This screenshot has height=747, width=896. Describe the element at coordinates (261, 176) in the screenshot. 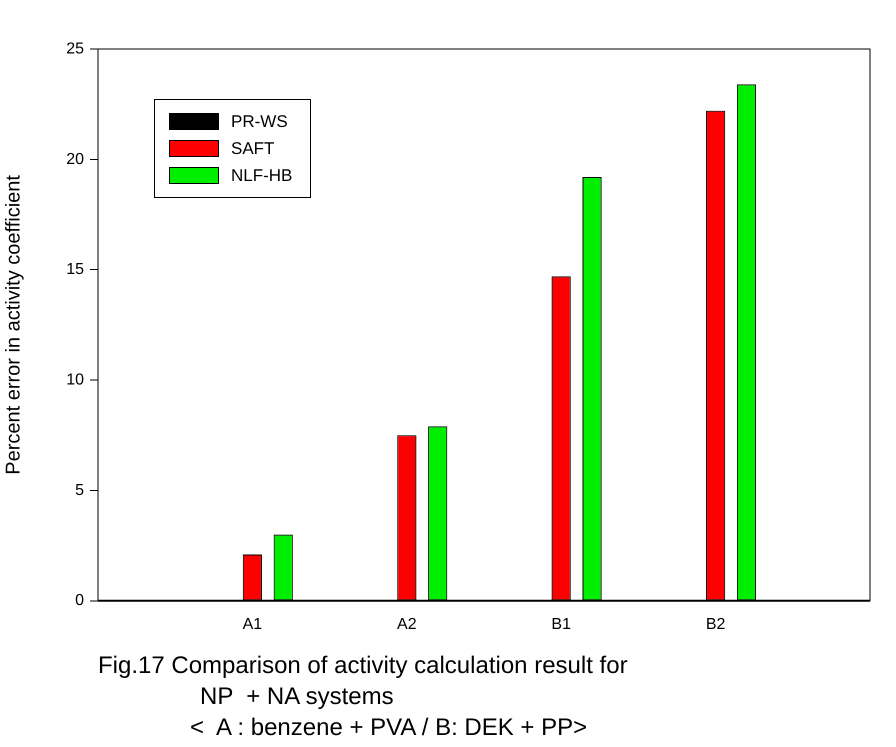

I see `legend-label: NLF-HB` at that location.